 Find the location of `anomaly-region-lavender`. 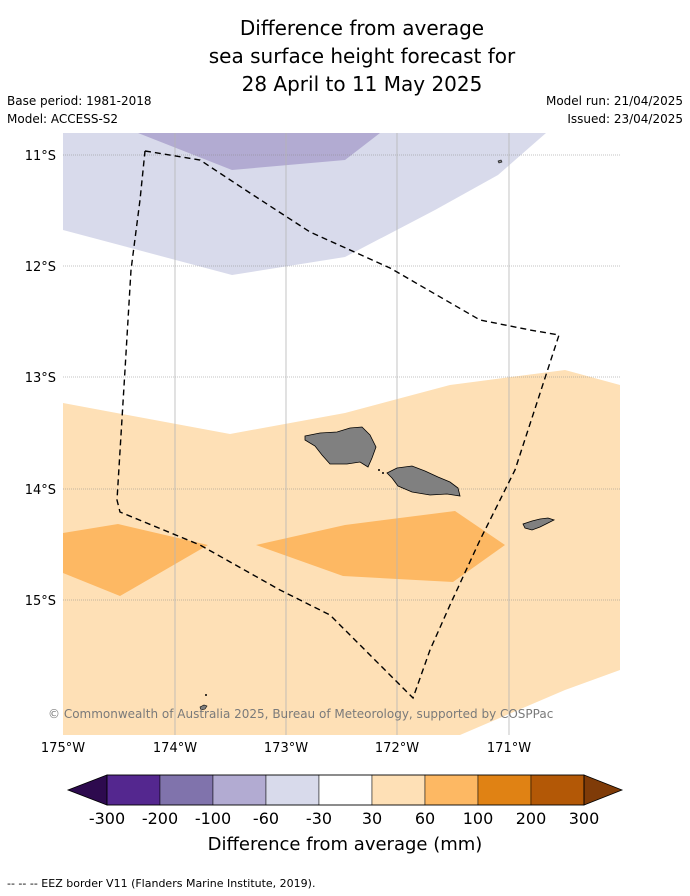

anomaly-region-lavender is located at coordinates (259, 151).